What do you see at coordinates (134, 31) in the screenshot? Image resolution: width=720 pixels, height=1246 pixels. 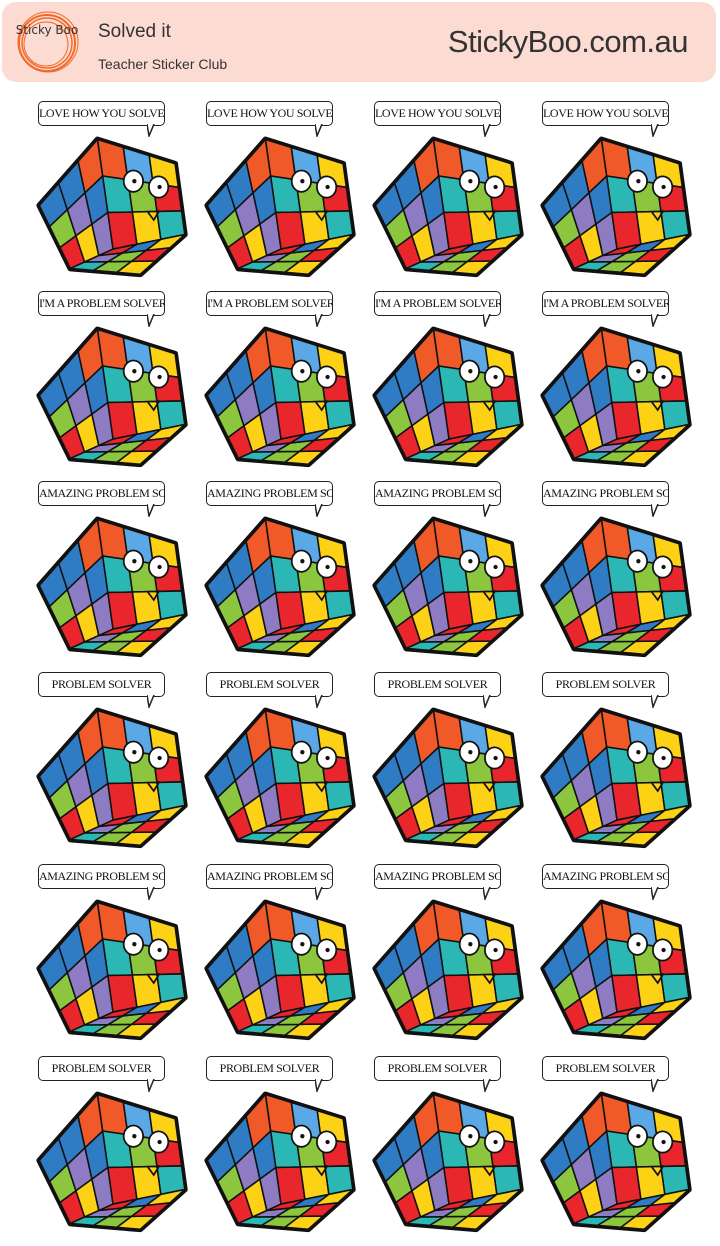 I see `sheet-title: Solved it` at bounding box center [134, 31].